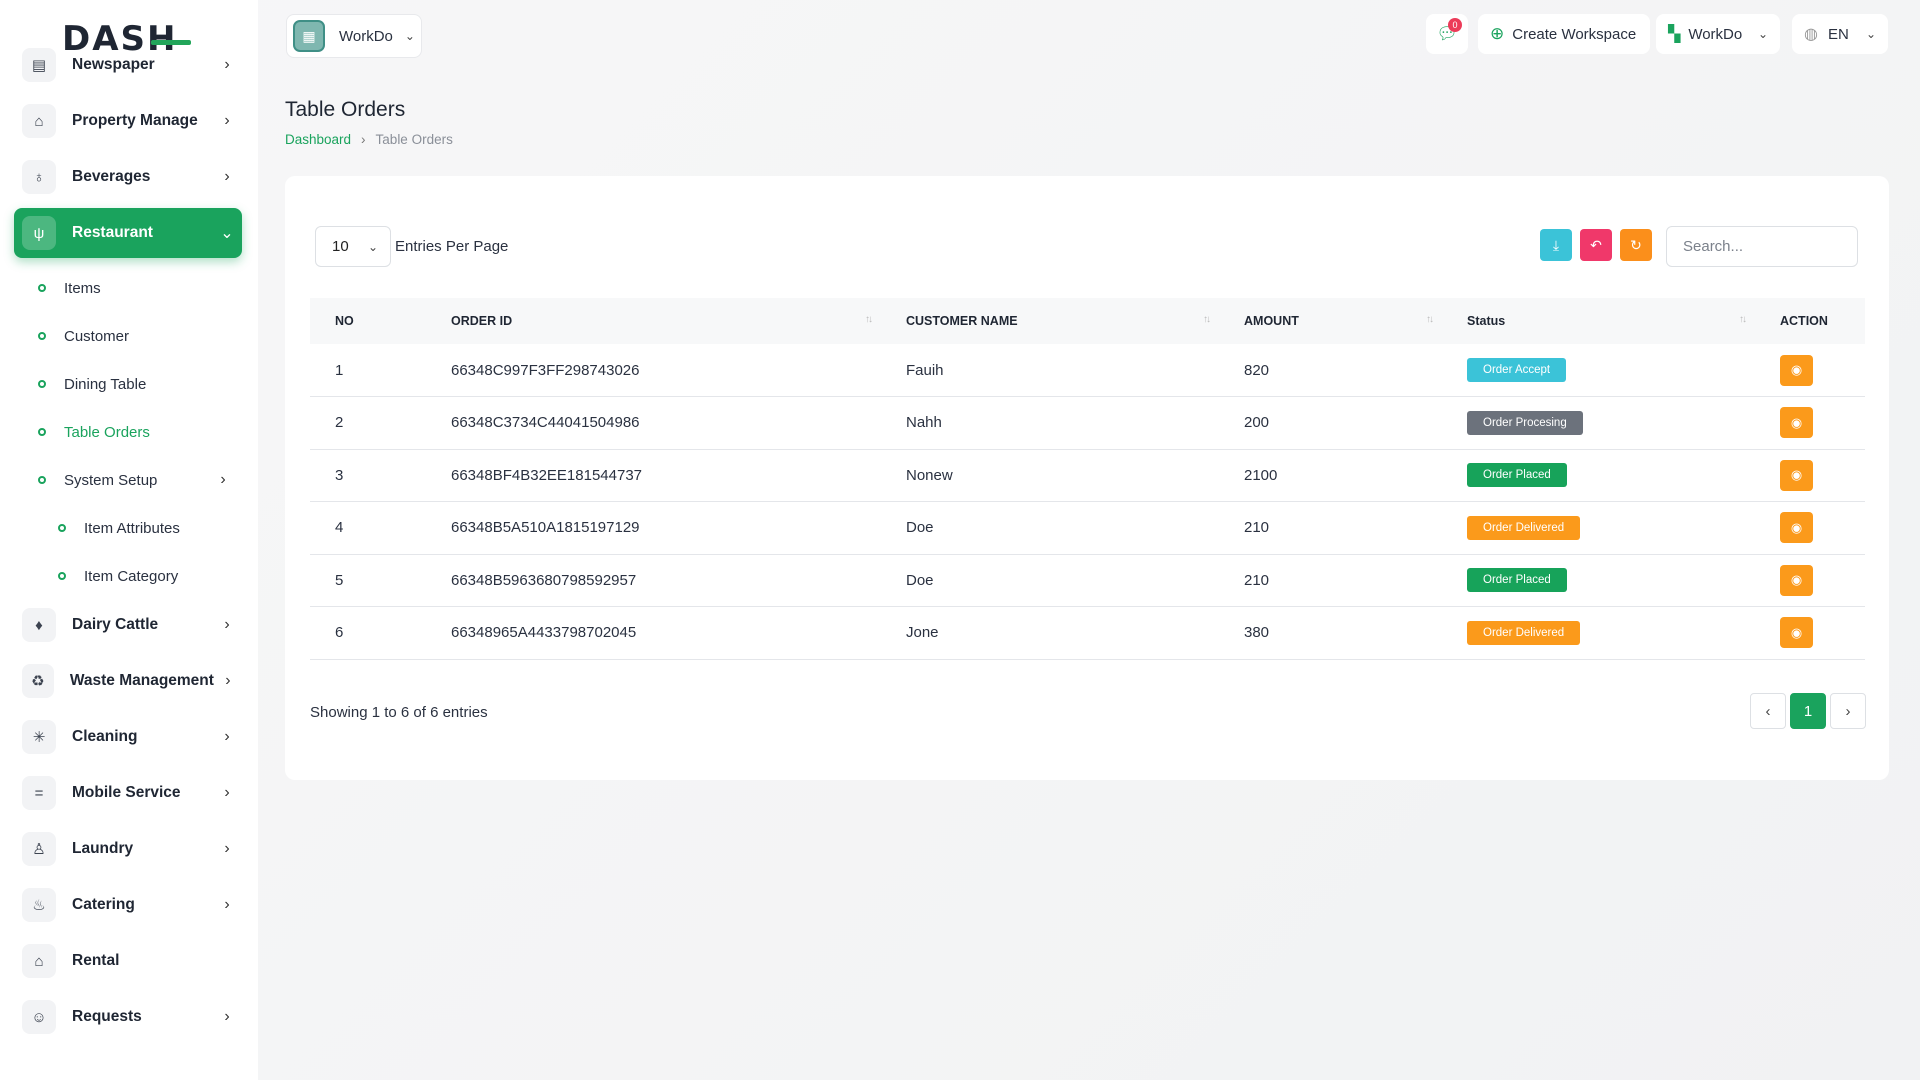 The image size is (1920, 1080). What do you see at coordinates (1330, 475) in the screenshot?
I see `cell-amount: 2100` at bounding box center [1330, 475].